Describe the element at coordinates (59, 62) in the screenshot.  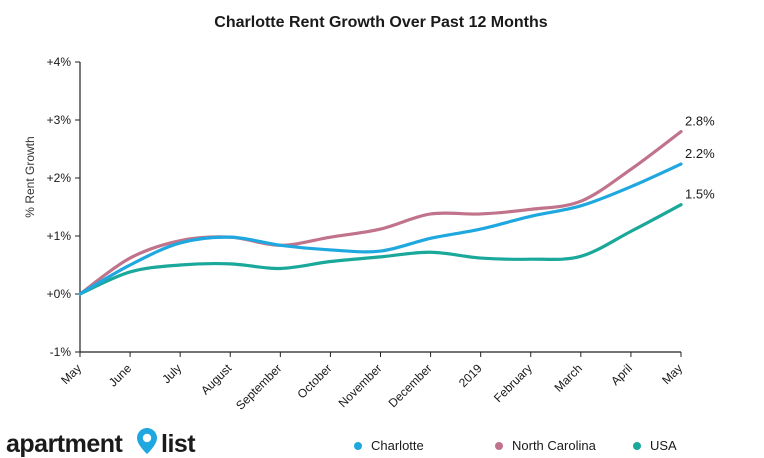
I see `y-tick-label: +4%` at that location.